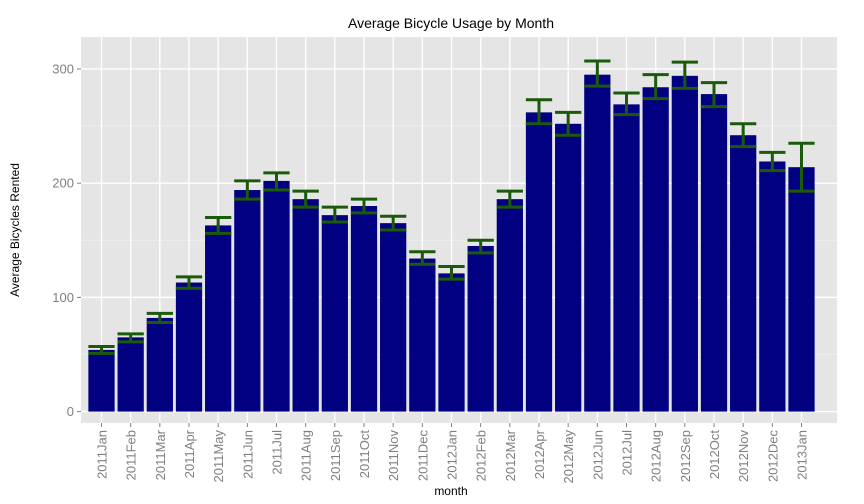 This screenshot has height=504, width=864. I want to click on x-tick-label: 2012Mar, so click(510, 455).